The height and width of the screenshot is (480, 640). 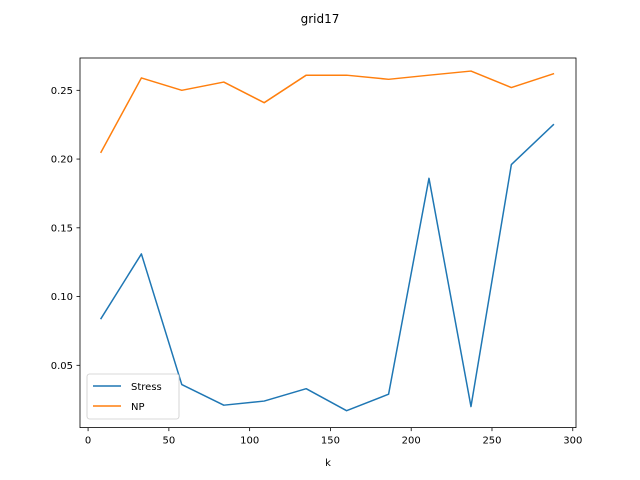 I want to click on series-line-np, so click(x=327, y=112).